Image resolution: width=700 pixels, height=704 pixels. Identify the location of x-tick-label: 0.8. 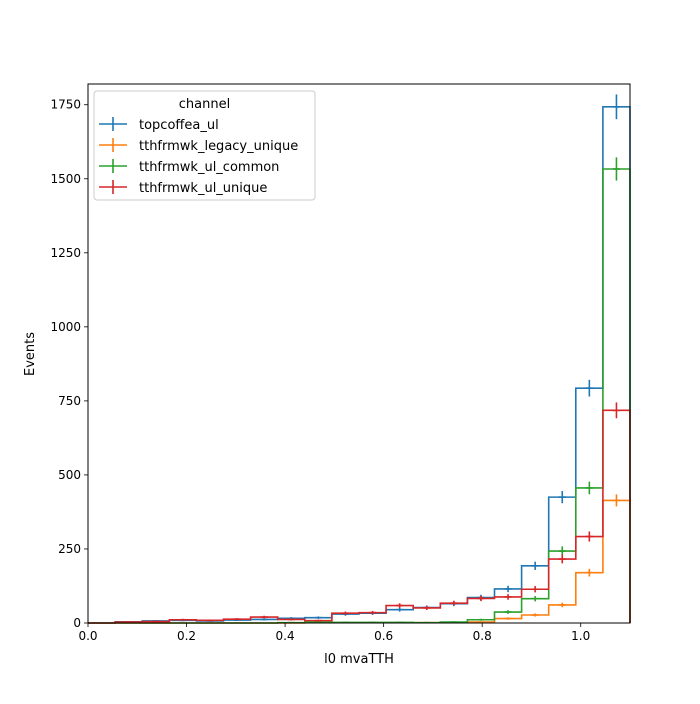
(482, 636).